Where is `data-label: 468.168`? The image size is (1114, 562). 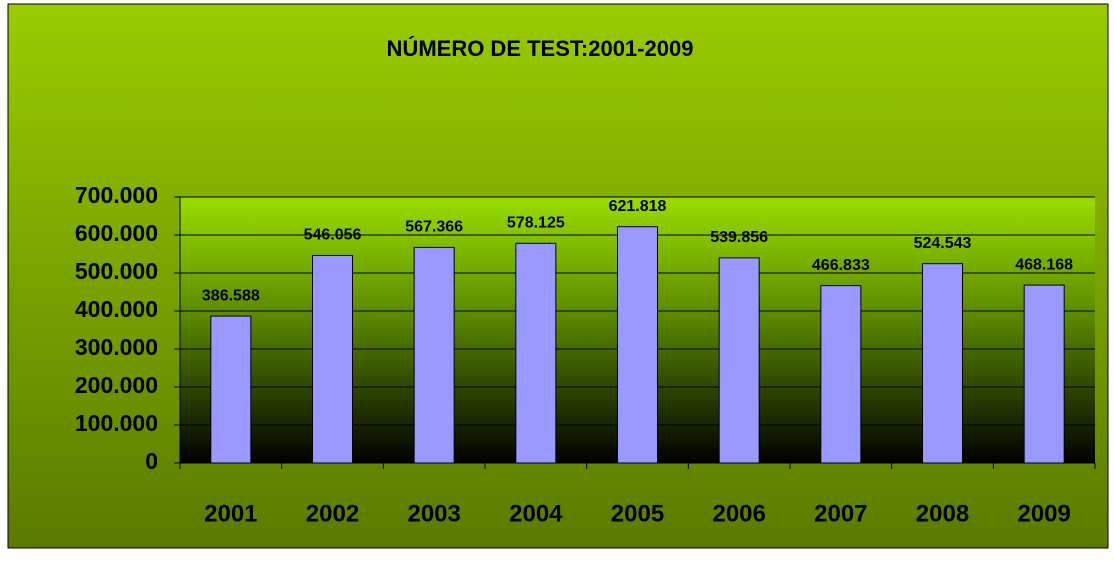 data-label: 468.168 is located at coordinates (1044, 264).